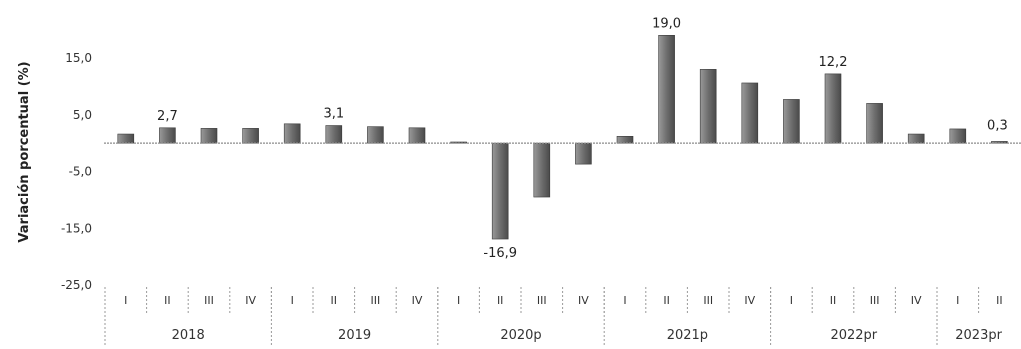 This screenshot has width=1021, height=349. Describe the element at coordinates (78, 58) in the screenshot. I see `y-tick-label: 15,0` at that location.